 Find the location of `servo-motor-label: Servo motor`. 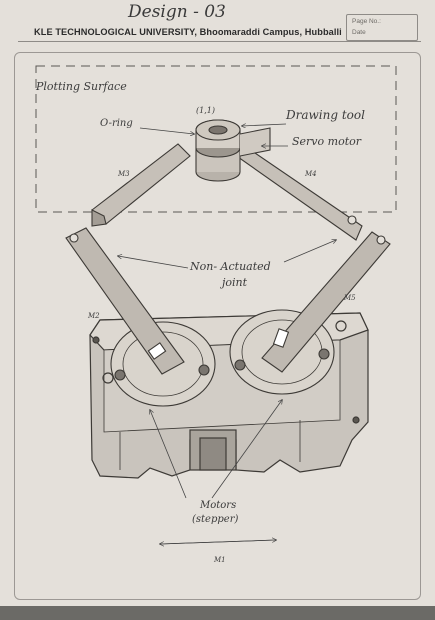

servo-motor-label: Servo motor is located at coordinates (326, 141).